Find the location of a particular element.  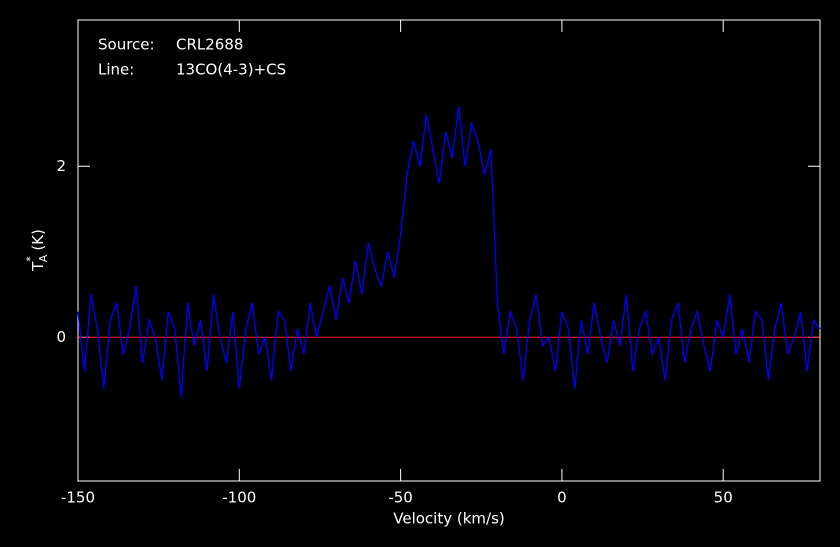

y-label-main: T*A (K) is located at coordinates (37, 250).